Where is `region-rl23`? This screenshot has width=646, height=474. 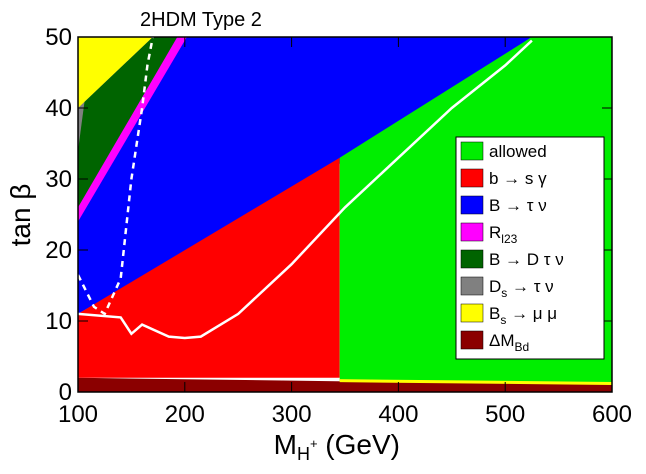 region-rl23 is located at coordinates (132, 129).